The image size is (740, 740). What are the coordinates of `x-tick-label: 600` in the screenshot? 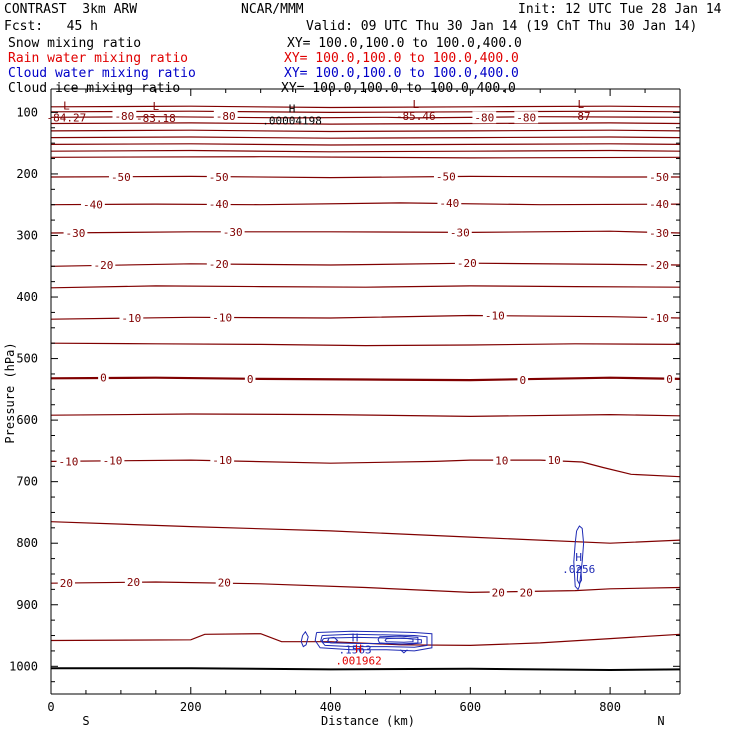 It's located at (470, 707).